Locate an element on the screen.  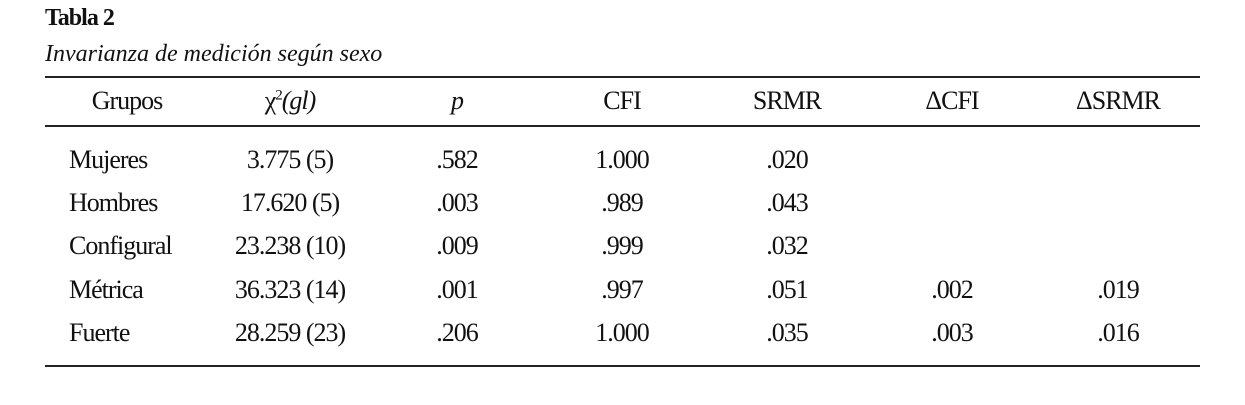
cell: .002 is located at coordinates (952, 289).